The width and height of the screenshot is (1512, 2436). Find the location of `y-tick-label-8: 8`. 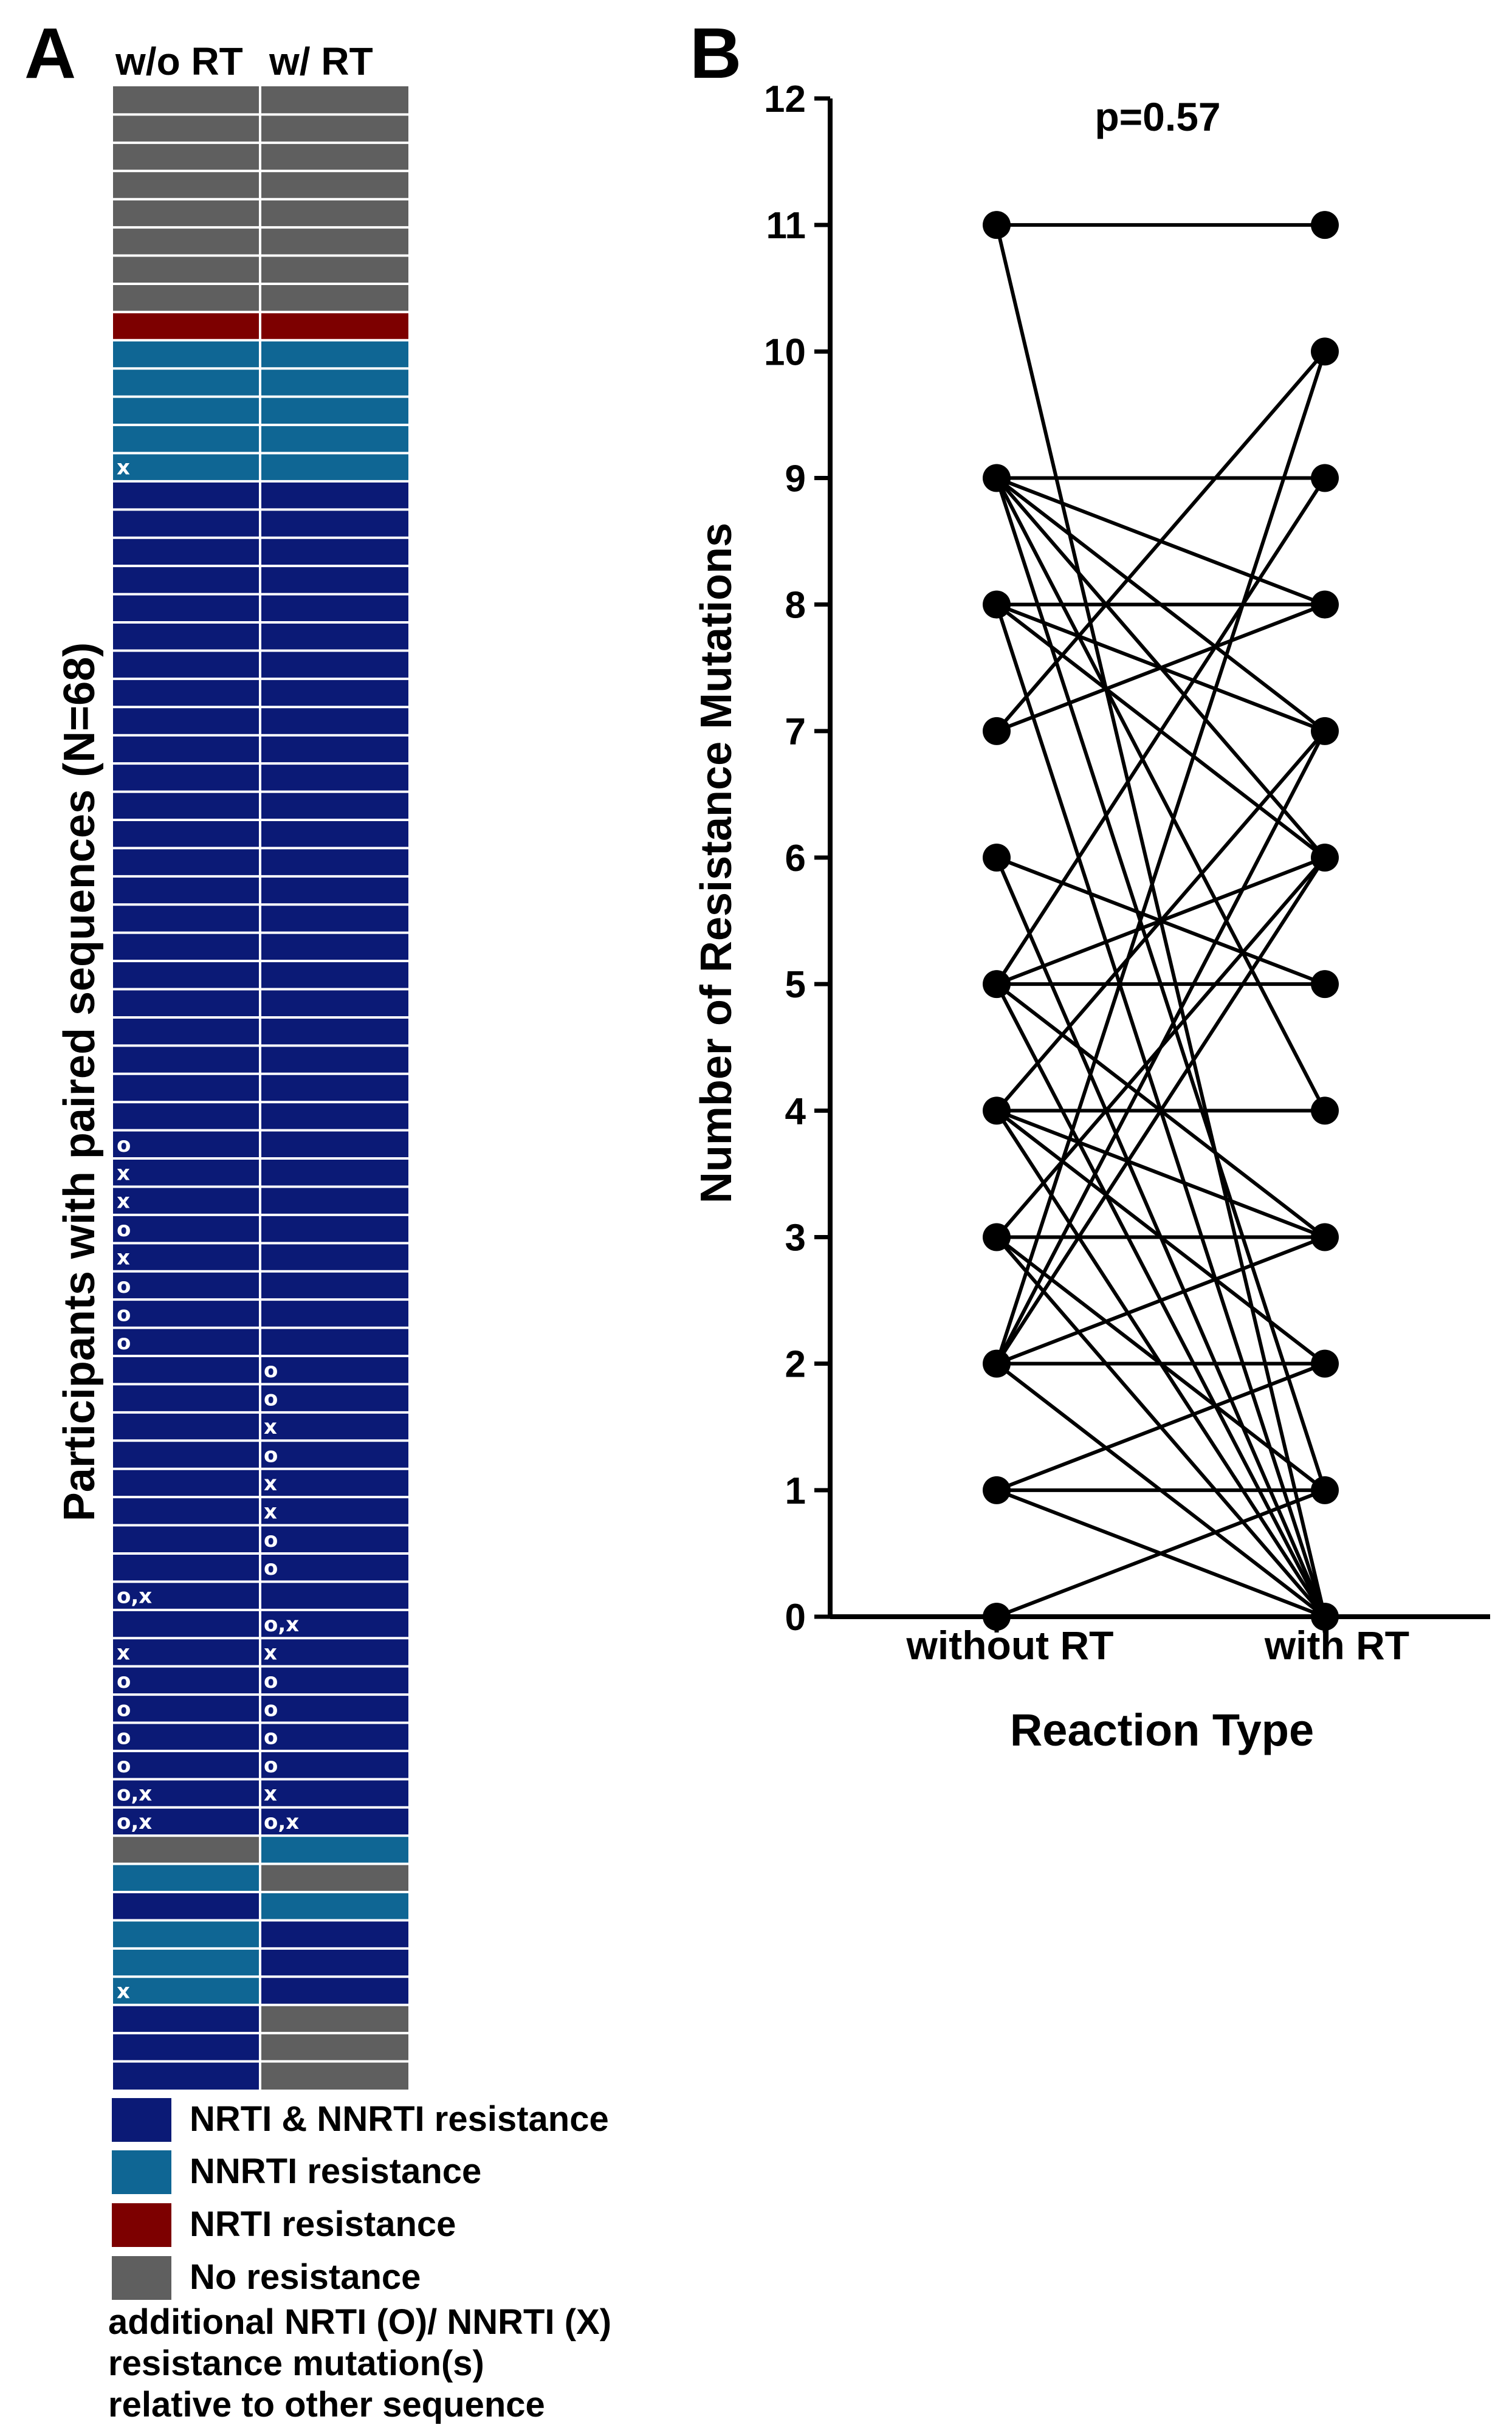

y-tick-label-8: 8 is located at coordinates (796, 606).